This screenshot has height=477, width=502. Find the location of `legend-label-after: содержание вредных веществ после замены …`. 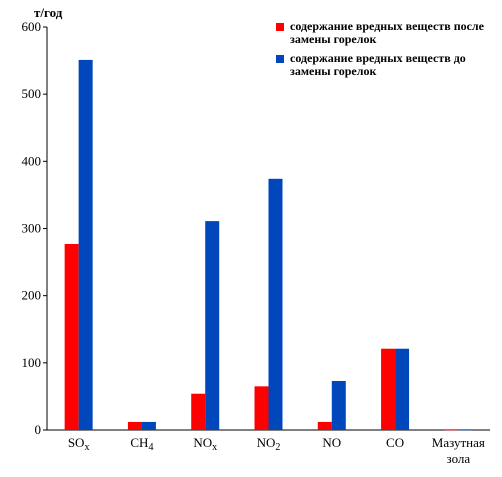

legend-label-after: содержание вредных веществ после замены … is located at coordinates (387, 32).